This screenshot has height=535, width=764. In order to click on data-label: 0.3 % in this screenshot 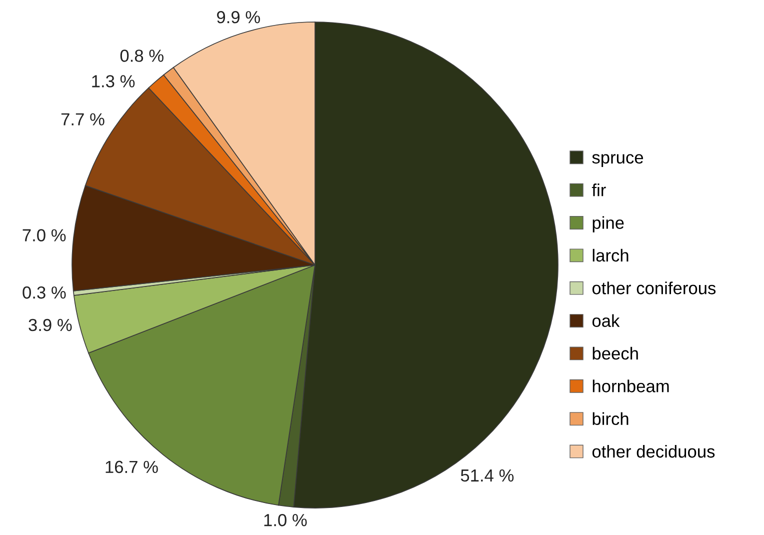, I will do `click(44, 292)`.